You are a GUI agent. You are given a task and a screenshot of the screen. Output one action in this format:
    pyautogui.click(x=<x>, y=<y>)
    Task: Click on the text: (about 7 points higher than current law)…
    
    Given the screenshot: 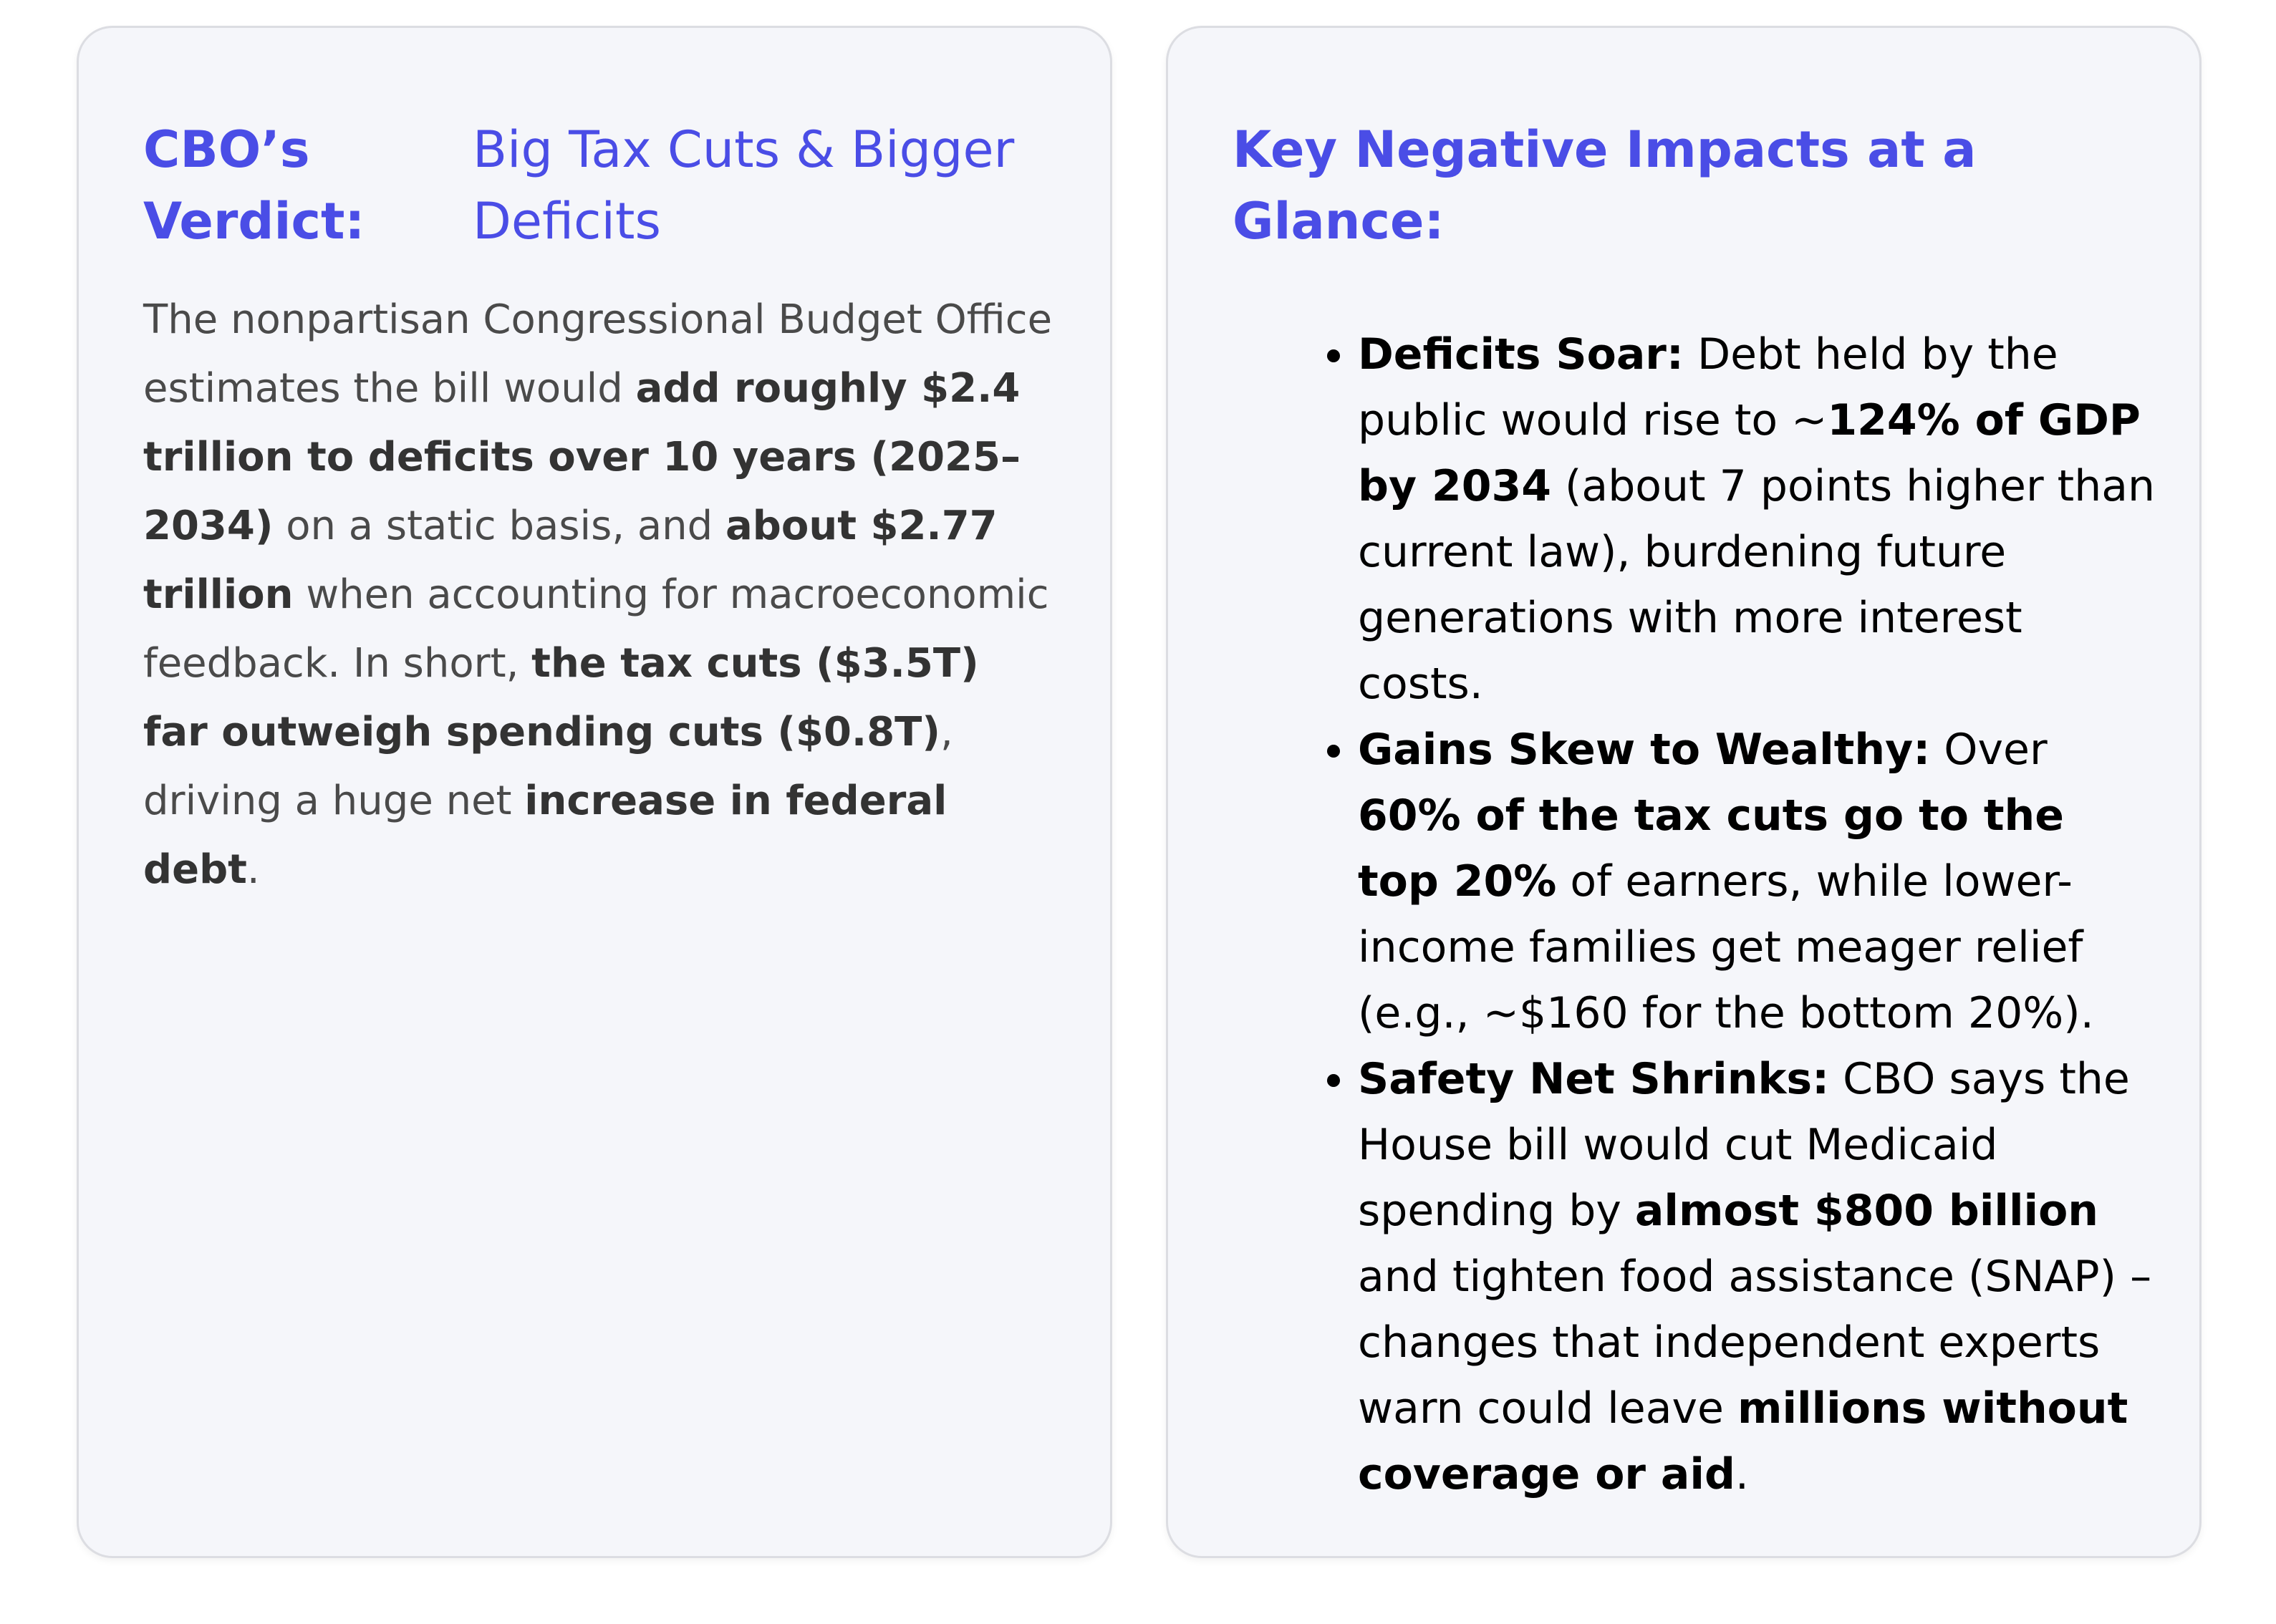 What is the action you would take?
    pyautogui.click(x=1757, y=585)
    